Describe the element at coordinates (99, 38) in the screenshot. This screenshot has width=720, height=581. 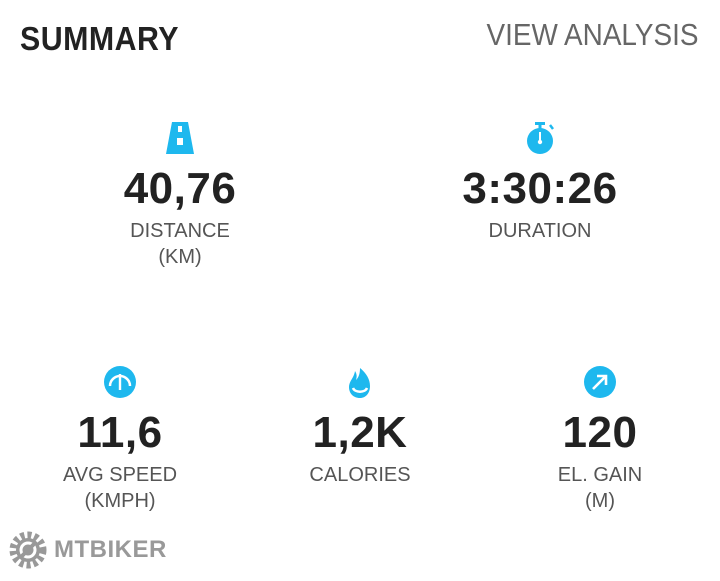
I see `page-title: SUMMARY` at that location.